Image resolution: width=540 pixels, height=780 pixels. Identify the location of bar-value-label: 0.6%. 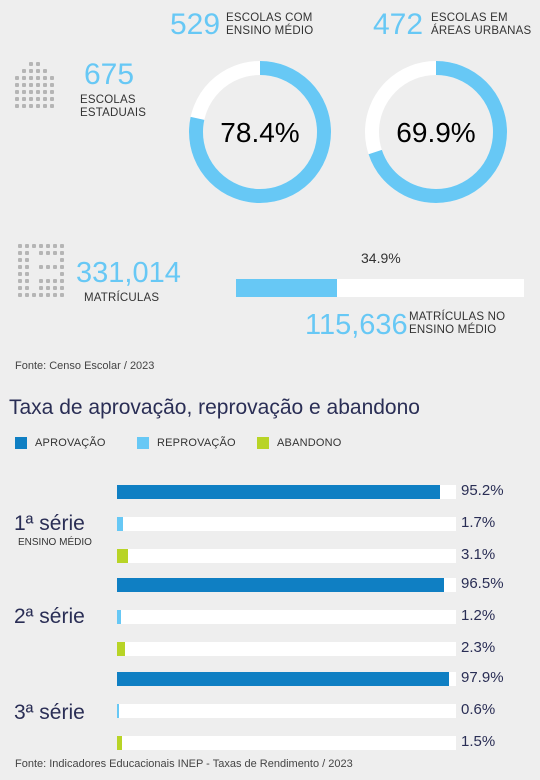
(478, 709).